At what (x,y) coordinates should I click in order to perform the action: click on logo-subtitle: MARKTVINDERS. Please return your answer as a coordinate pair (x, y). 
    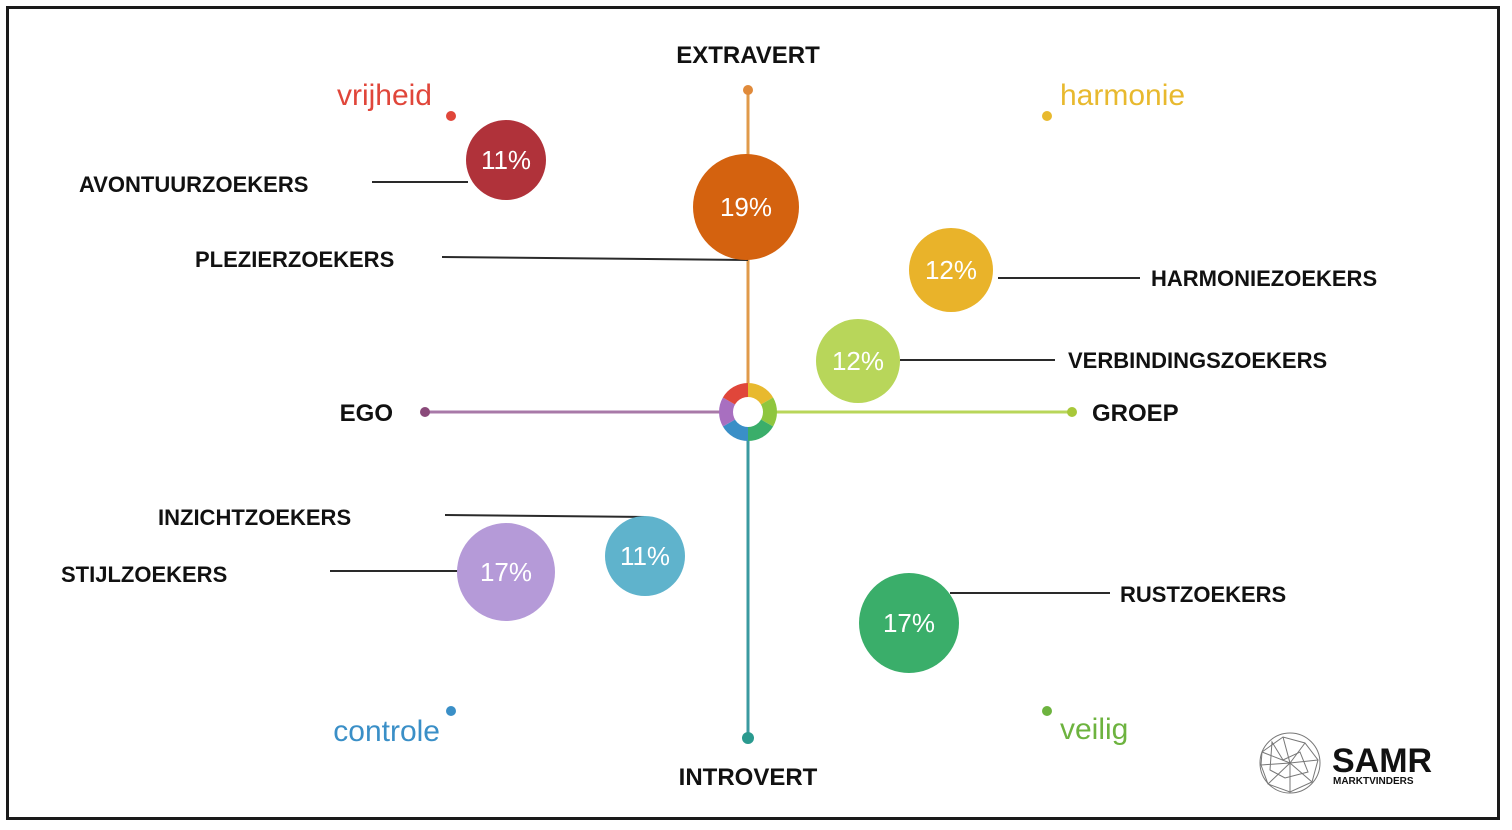
    Looking at the image, I should click on (1373, 781).